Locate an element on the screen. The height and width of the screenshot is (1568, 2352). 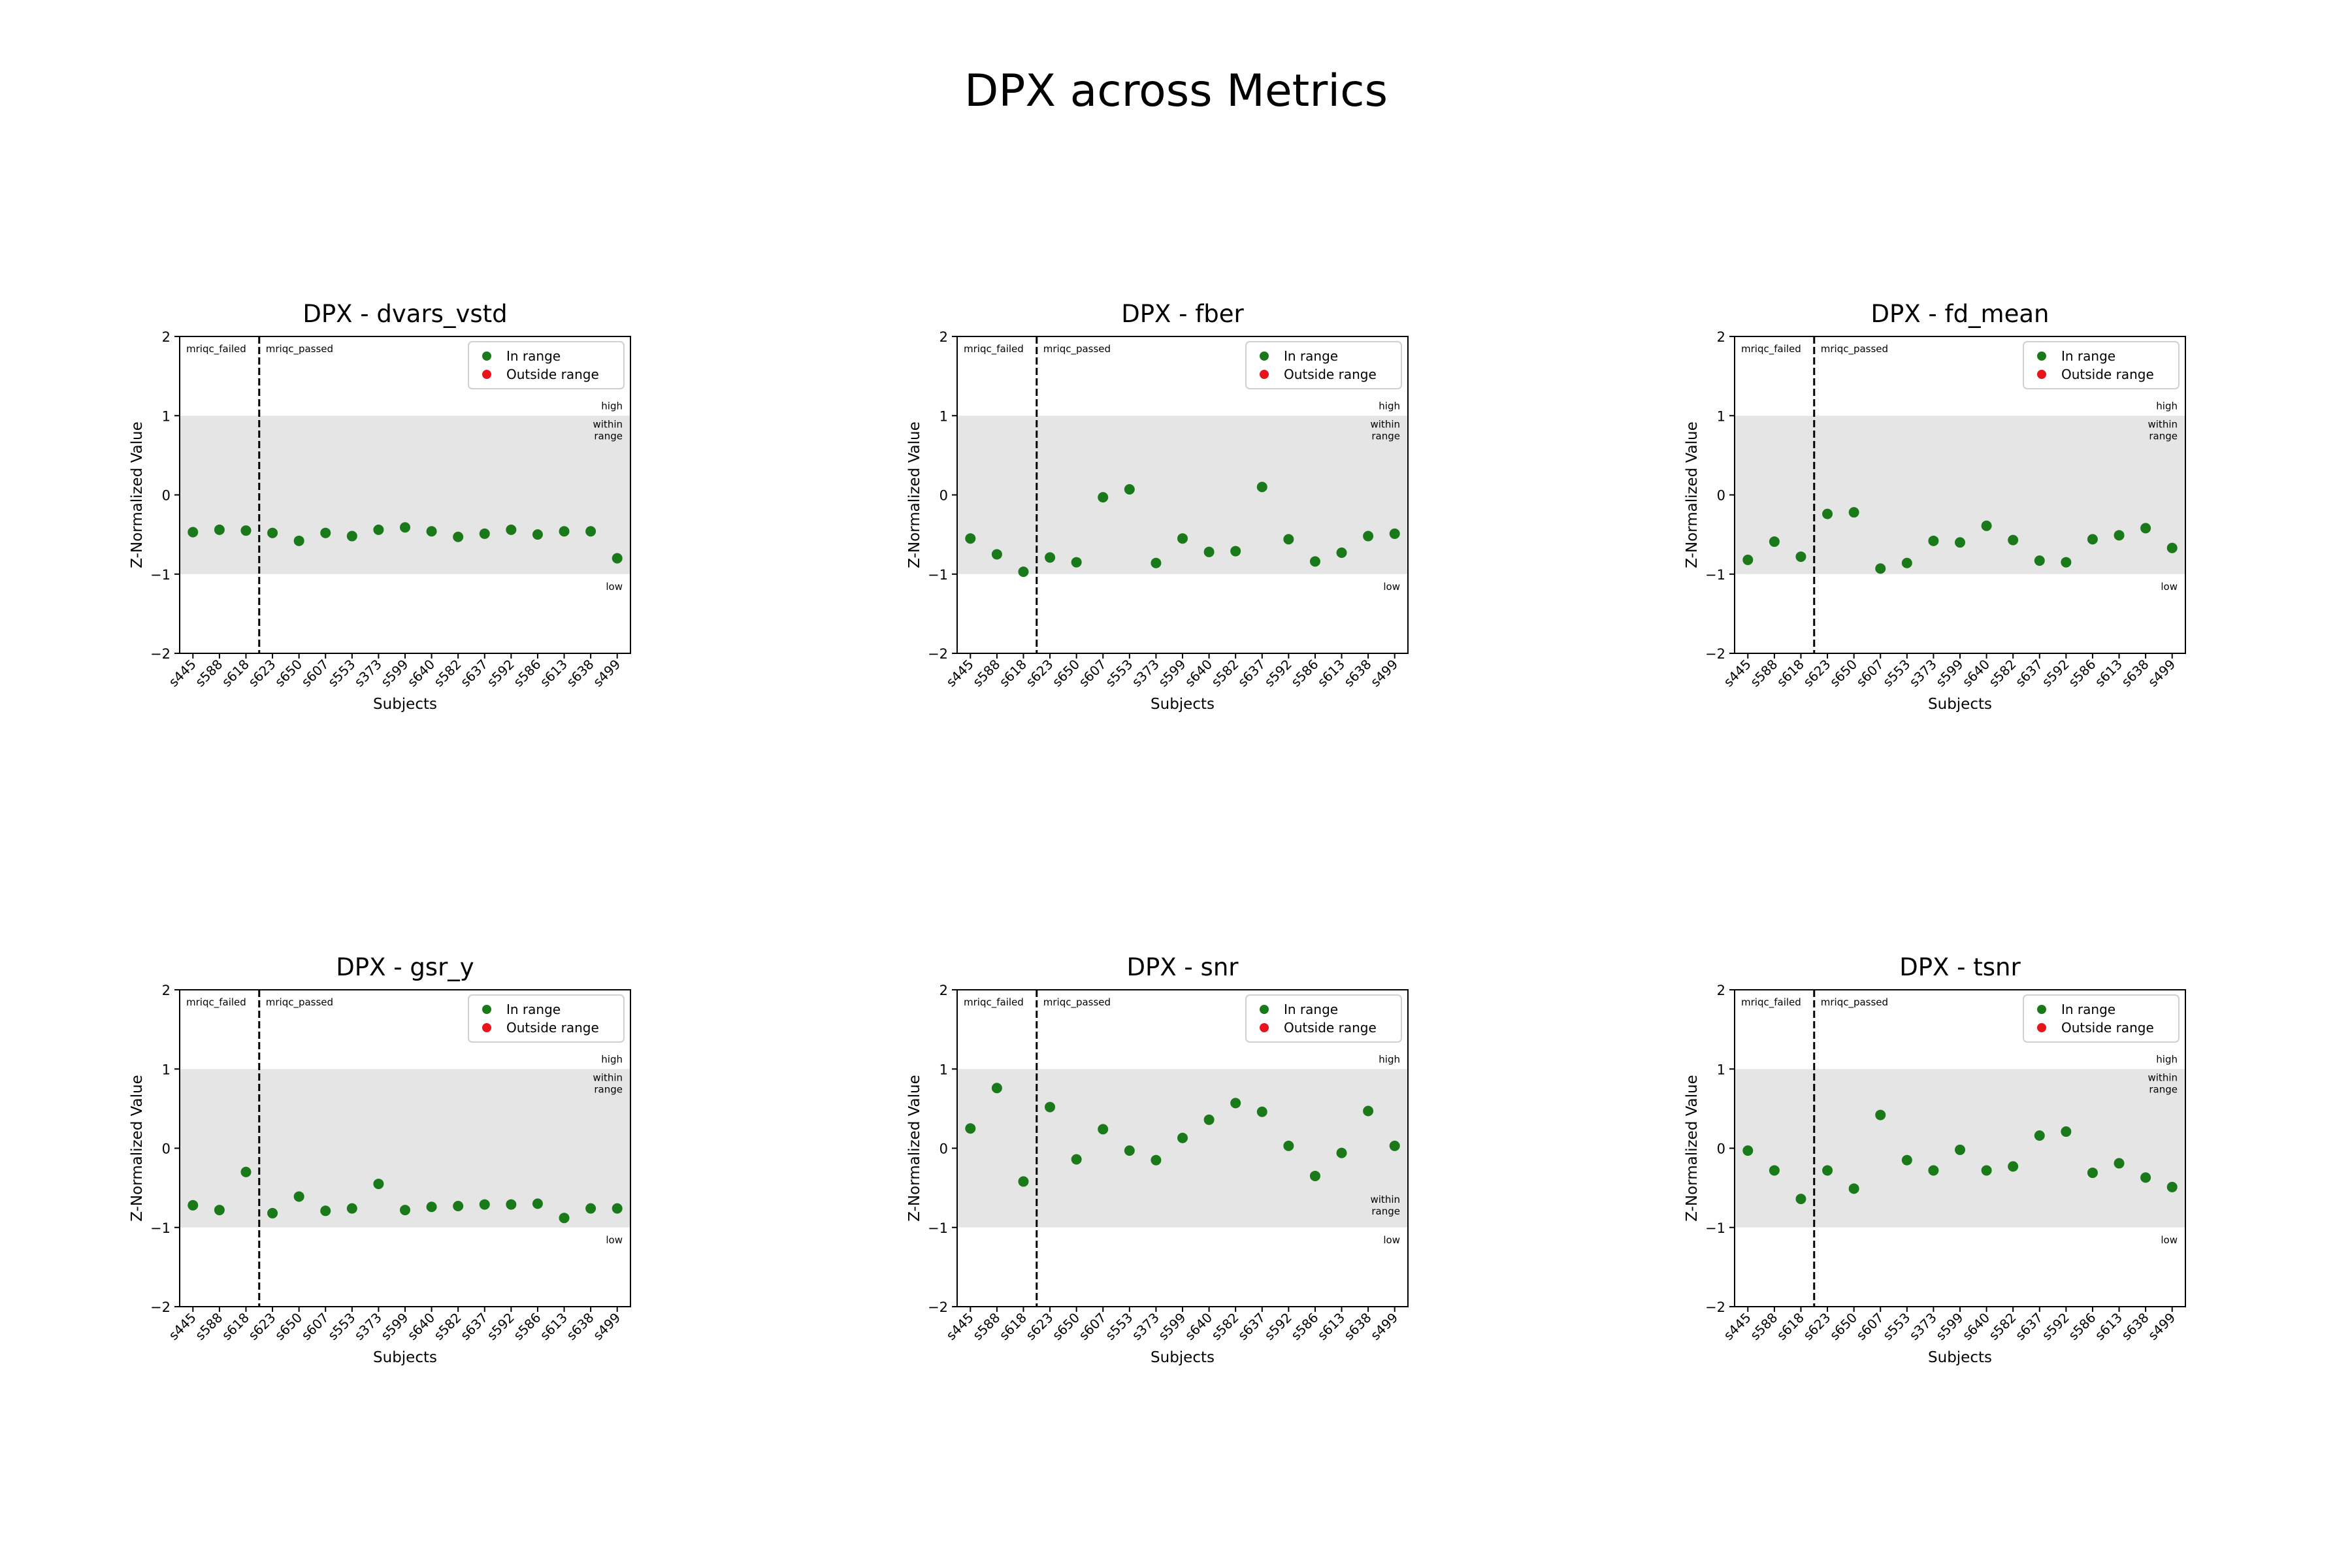
legend-box is located at coordinates (546, 1018).